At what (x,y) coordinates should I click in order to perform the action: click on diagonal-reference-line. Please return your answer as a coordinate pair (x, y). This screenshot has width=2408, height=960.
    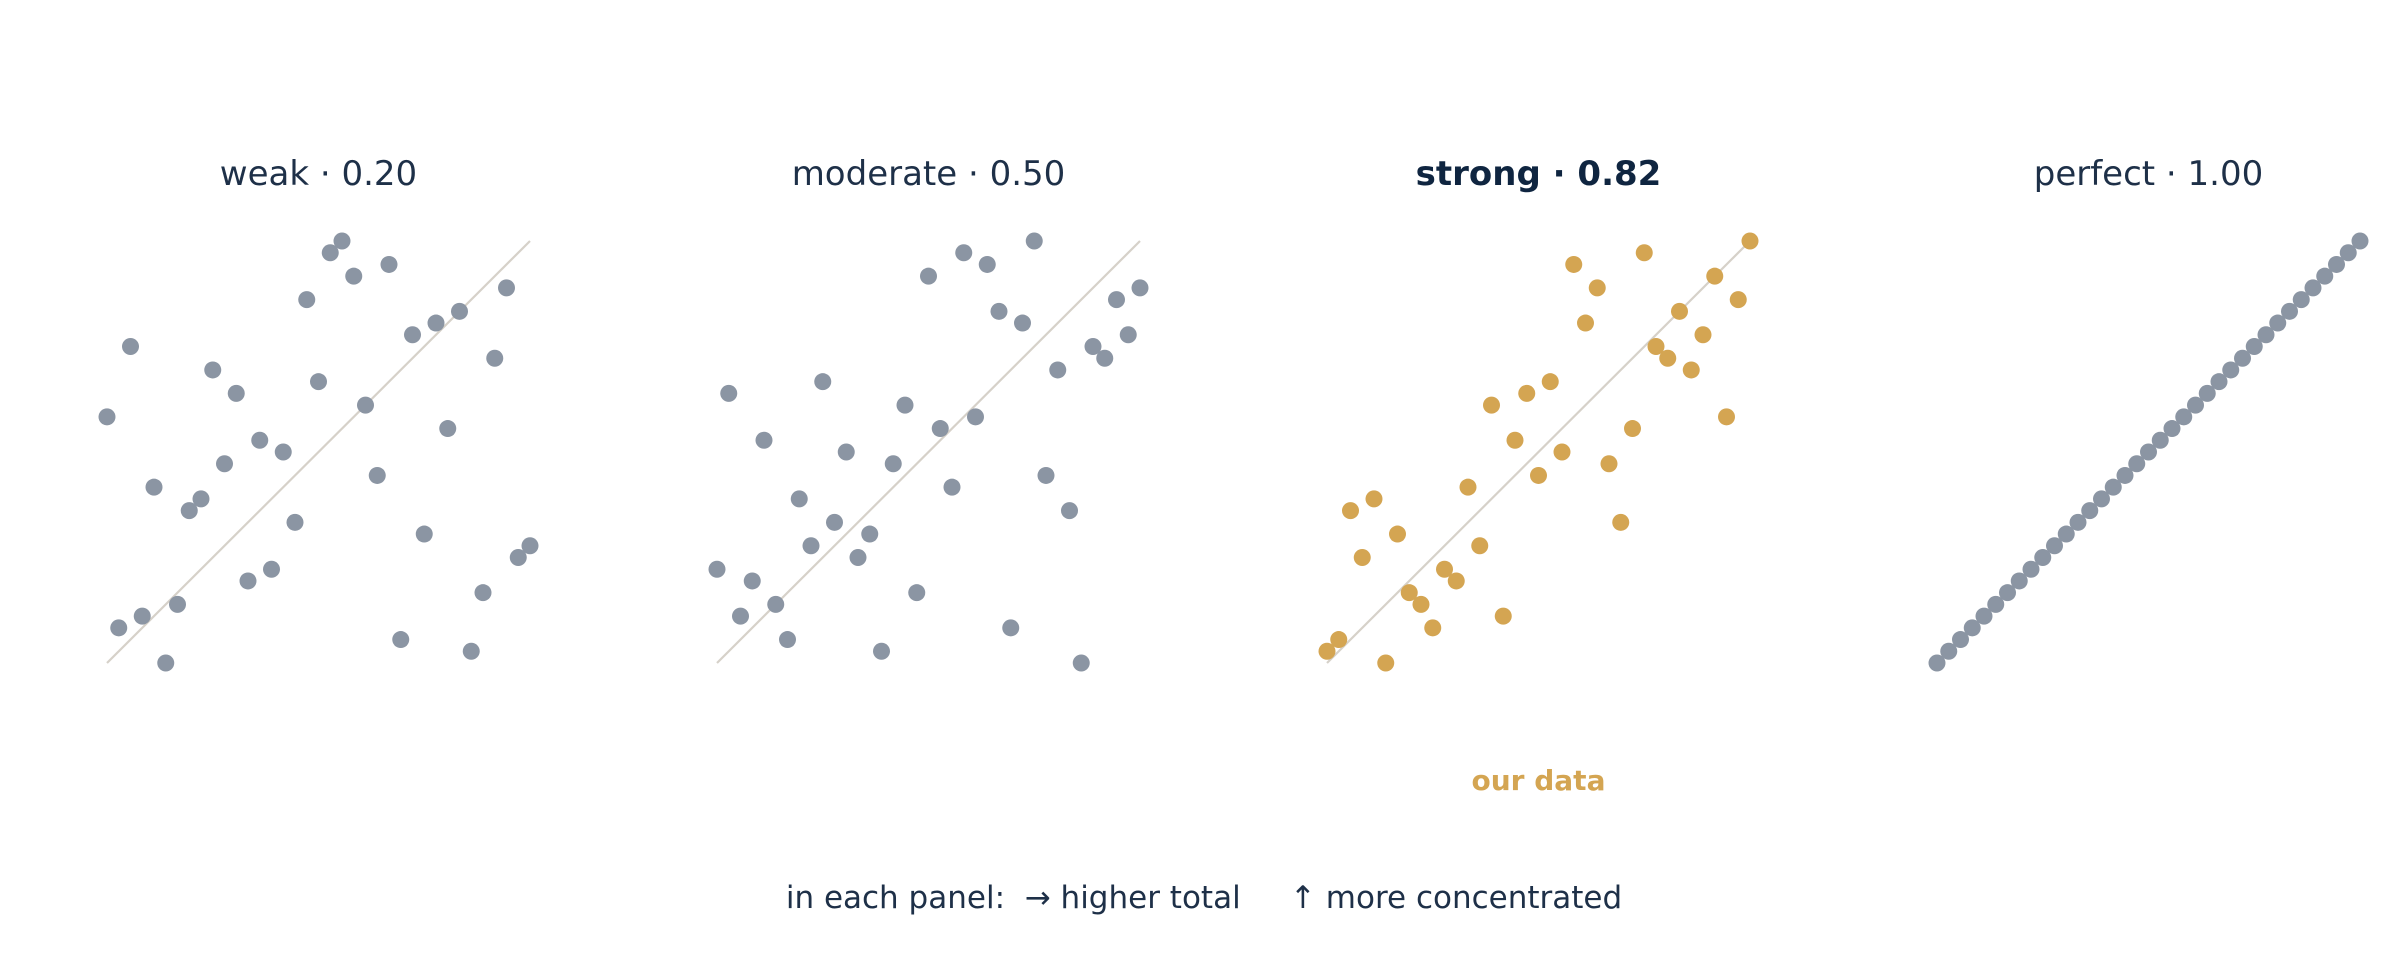
    Looking at the image, I should click on (928, 452).